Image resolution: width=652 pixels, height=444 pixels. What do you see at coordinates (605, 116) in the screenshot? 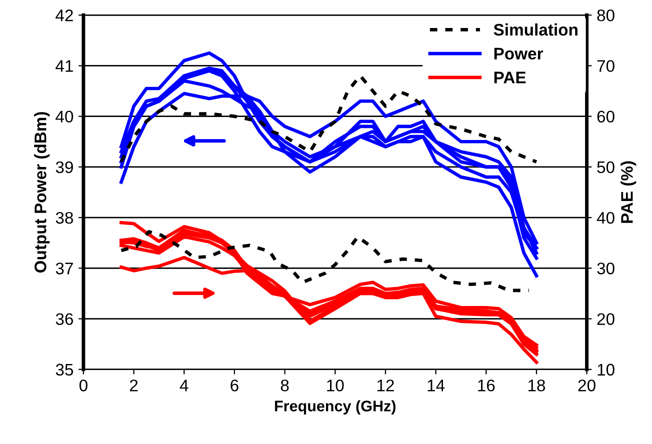
I see `y2-tick-label: 60` at bounding box center [605, 116].